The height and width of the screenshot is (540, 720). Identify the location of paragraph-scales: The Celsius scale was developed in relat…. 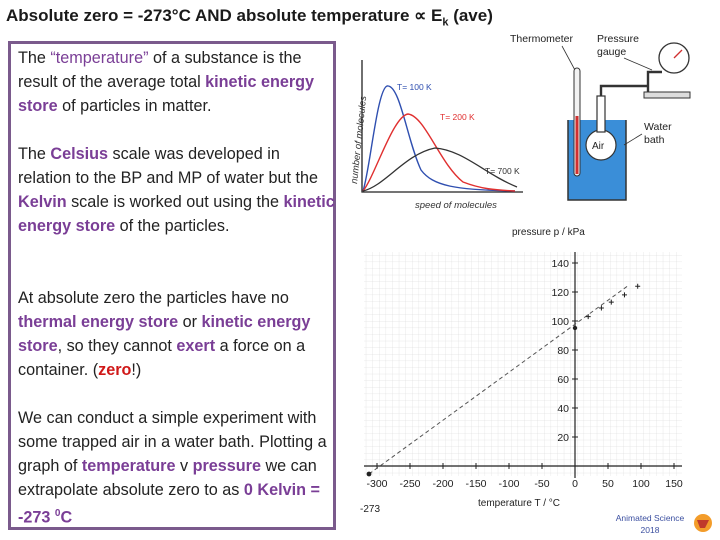
(176, 190).